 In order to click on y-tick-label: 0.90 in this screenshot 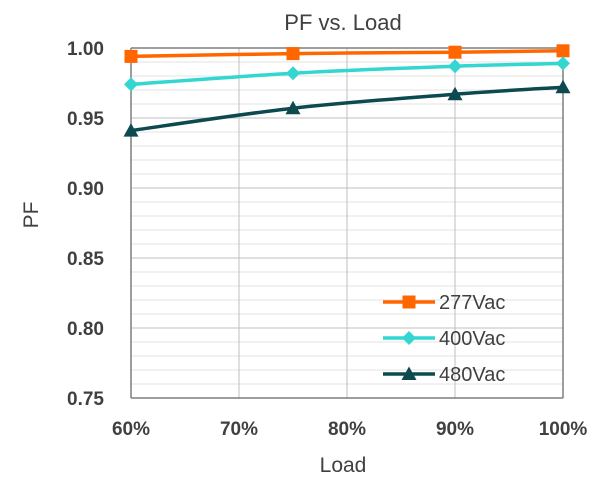, I will do `click(85, 189)`.